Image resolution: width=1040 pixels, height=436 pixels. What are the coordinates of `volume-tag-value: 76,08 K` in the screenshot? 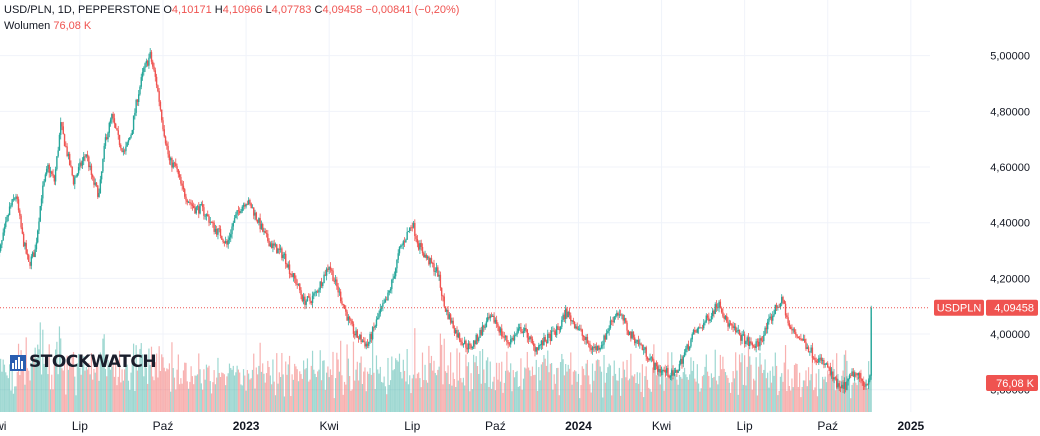 It's located at (1015, 384).